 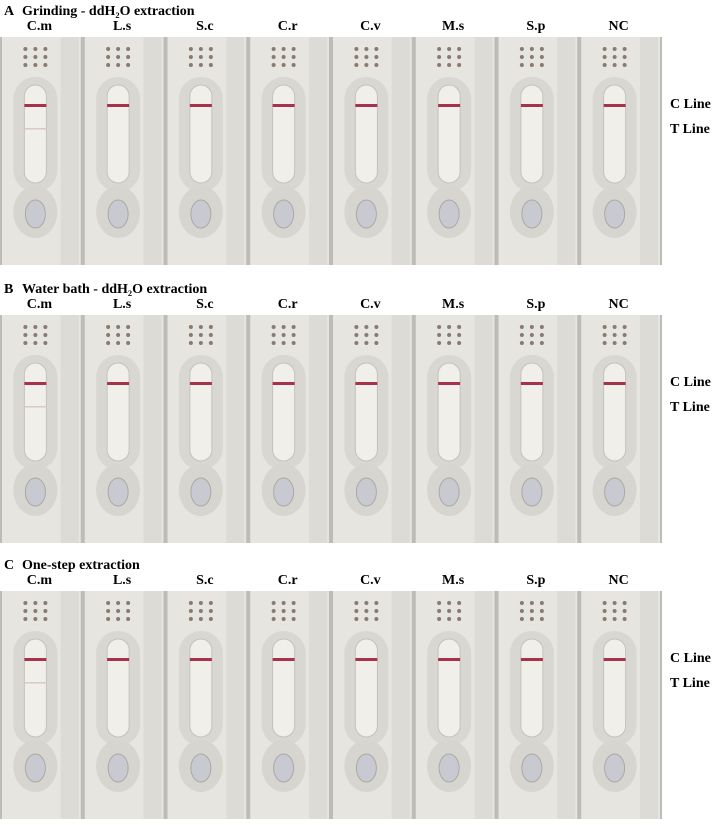 I want to click on strip-label: L.s, so click(x=122, y=304).